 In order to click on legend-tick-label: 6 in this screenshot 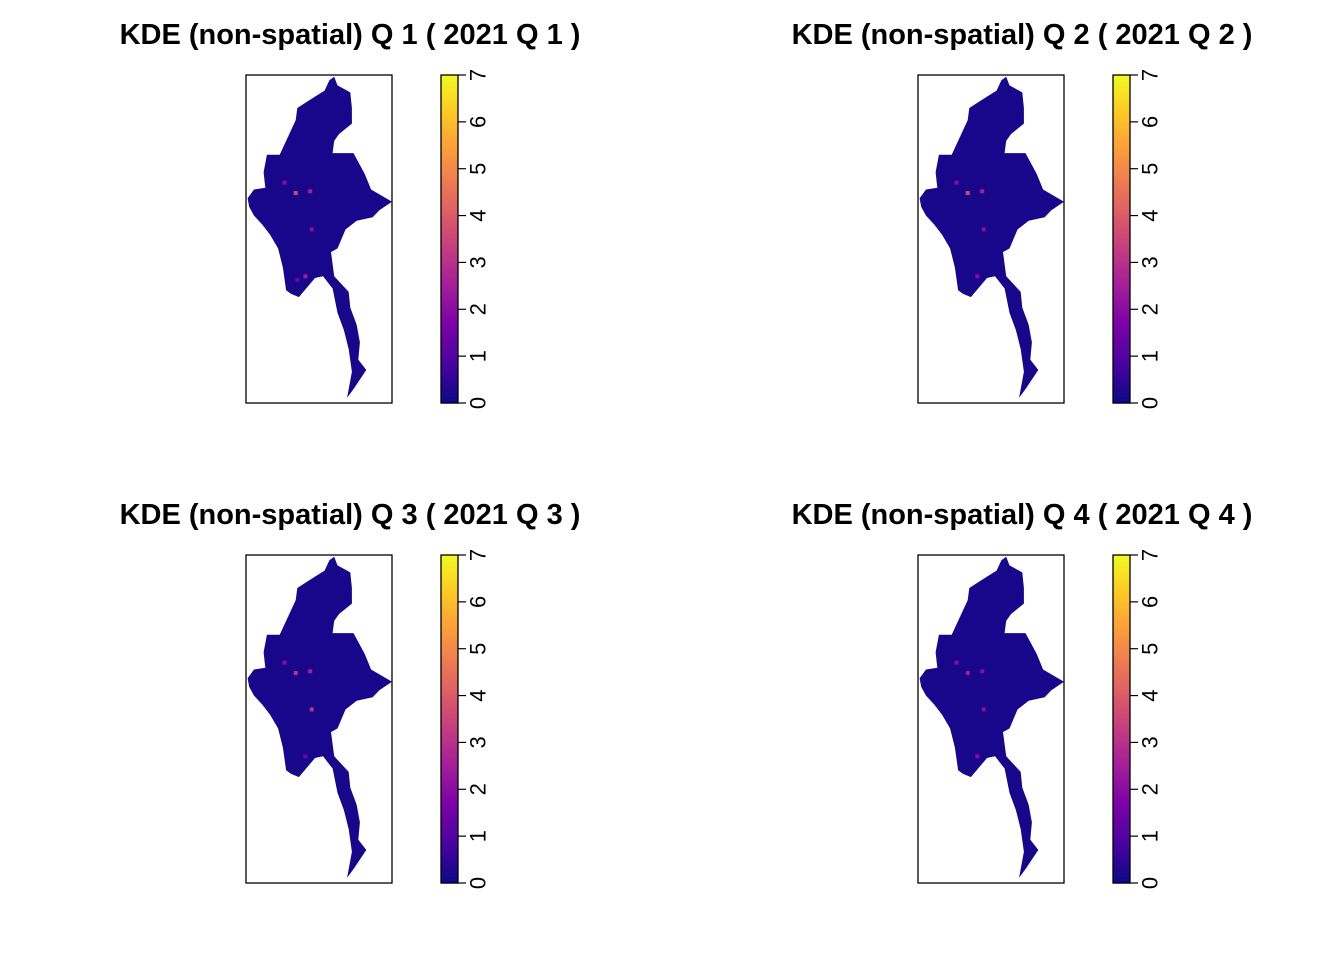, I will do `click(478, 602)`.